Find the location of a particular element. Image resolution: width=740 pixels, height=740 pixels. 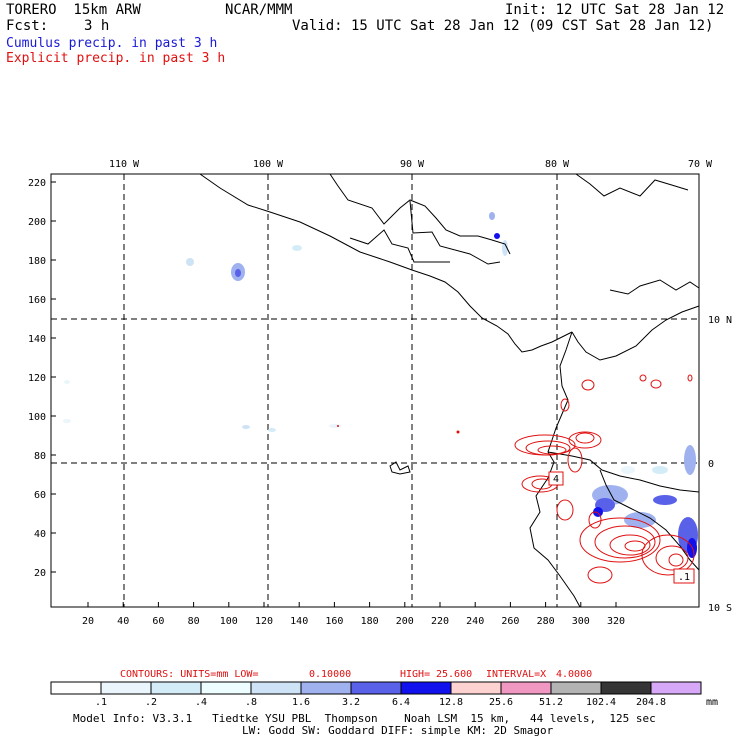

x-tick-label: 160 is located at coordinates (334, 621).